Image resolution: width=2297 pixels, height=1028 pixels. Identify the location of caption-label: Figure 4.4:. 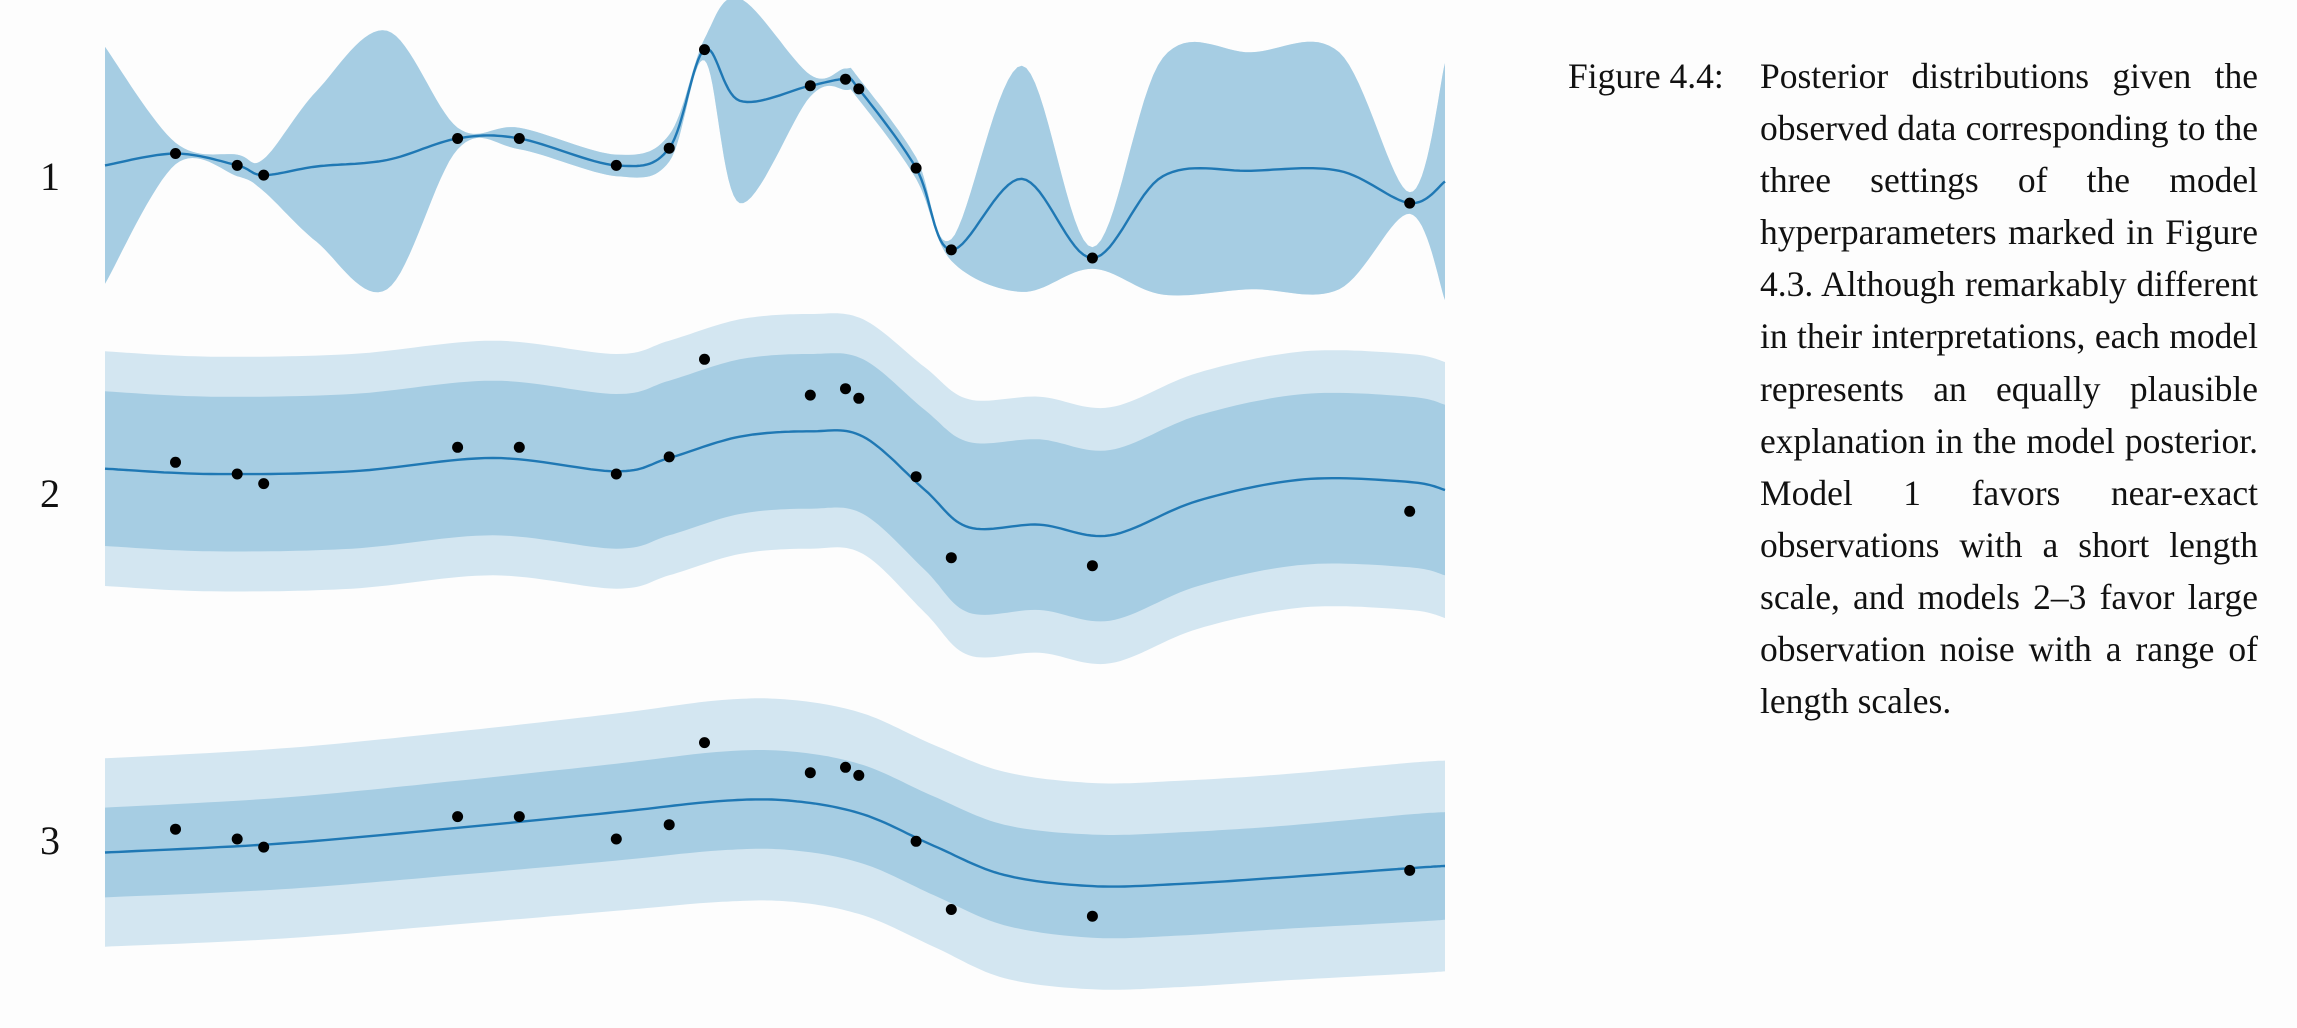
(1646, 76).